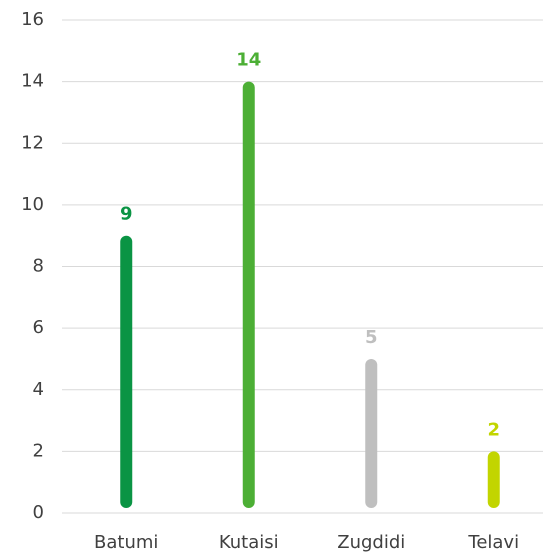  I want to click on y-tick-label: 14, so click(32, 81).